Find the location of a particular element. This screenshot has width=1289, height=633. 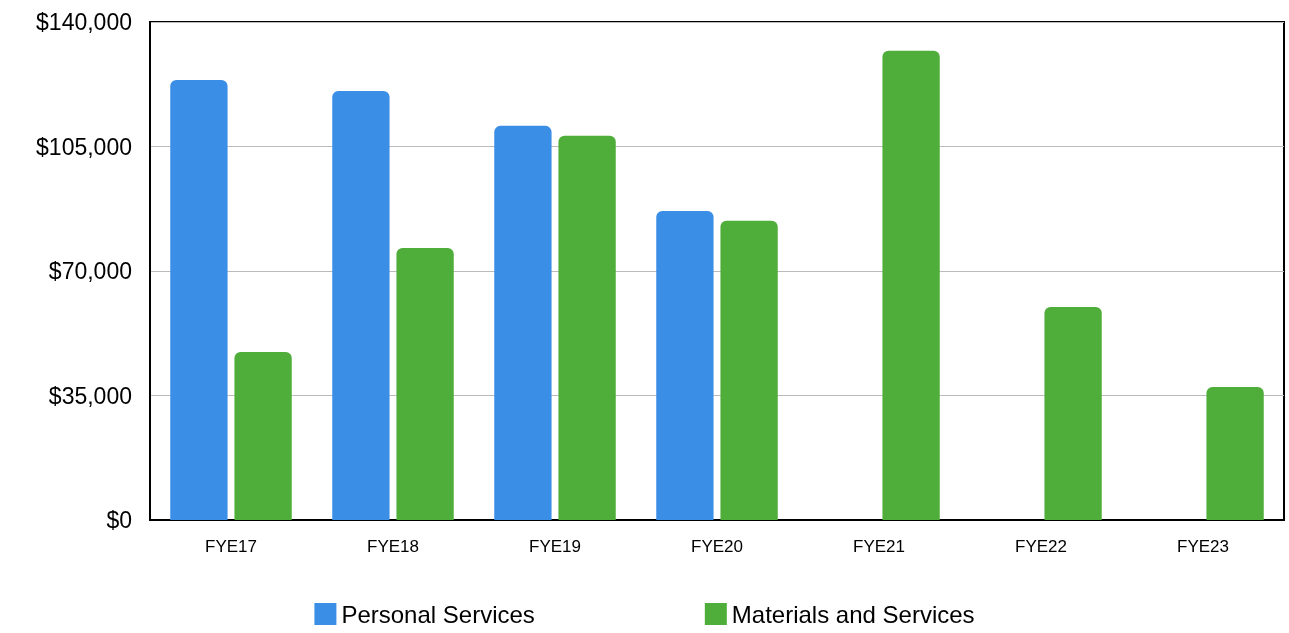

y-tick-label: $0 is located at coordinates (119, 520).